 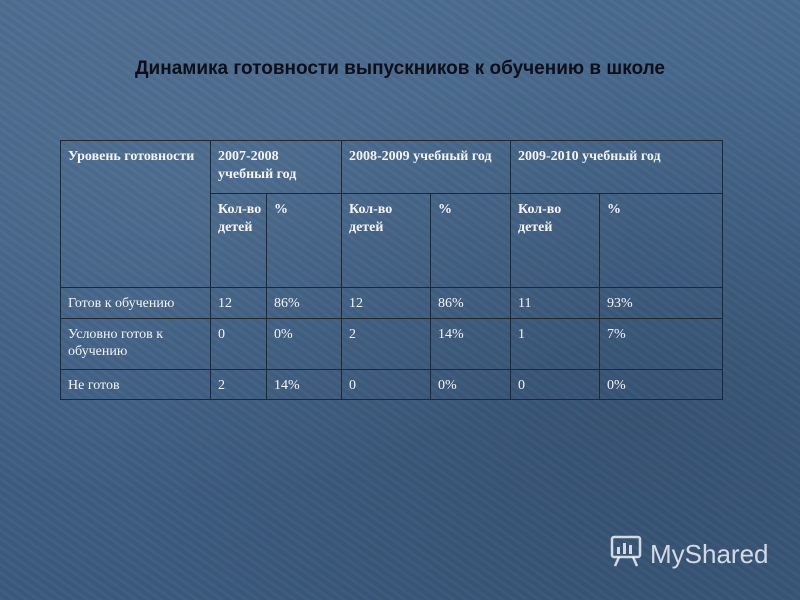 I want to click on table-cell: 11, so click(x=555, y=303).